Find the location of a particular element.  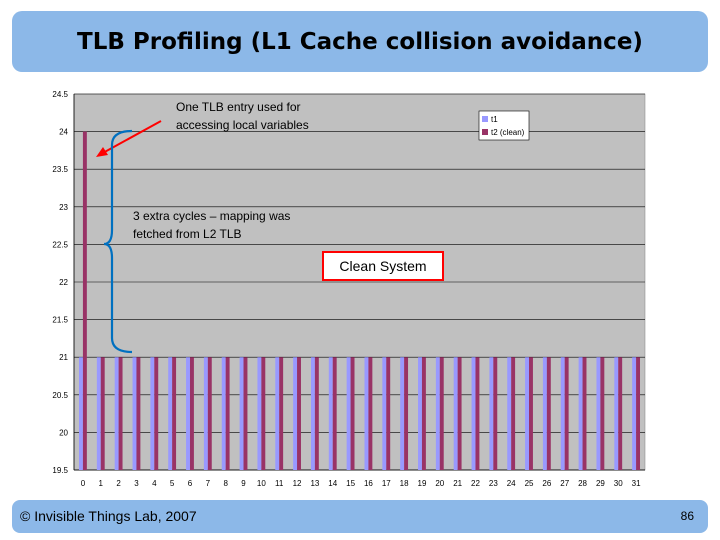

x-tick-label-25: 25 is located at coordinates (529, 483).